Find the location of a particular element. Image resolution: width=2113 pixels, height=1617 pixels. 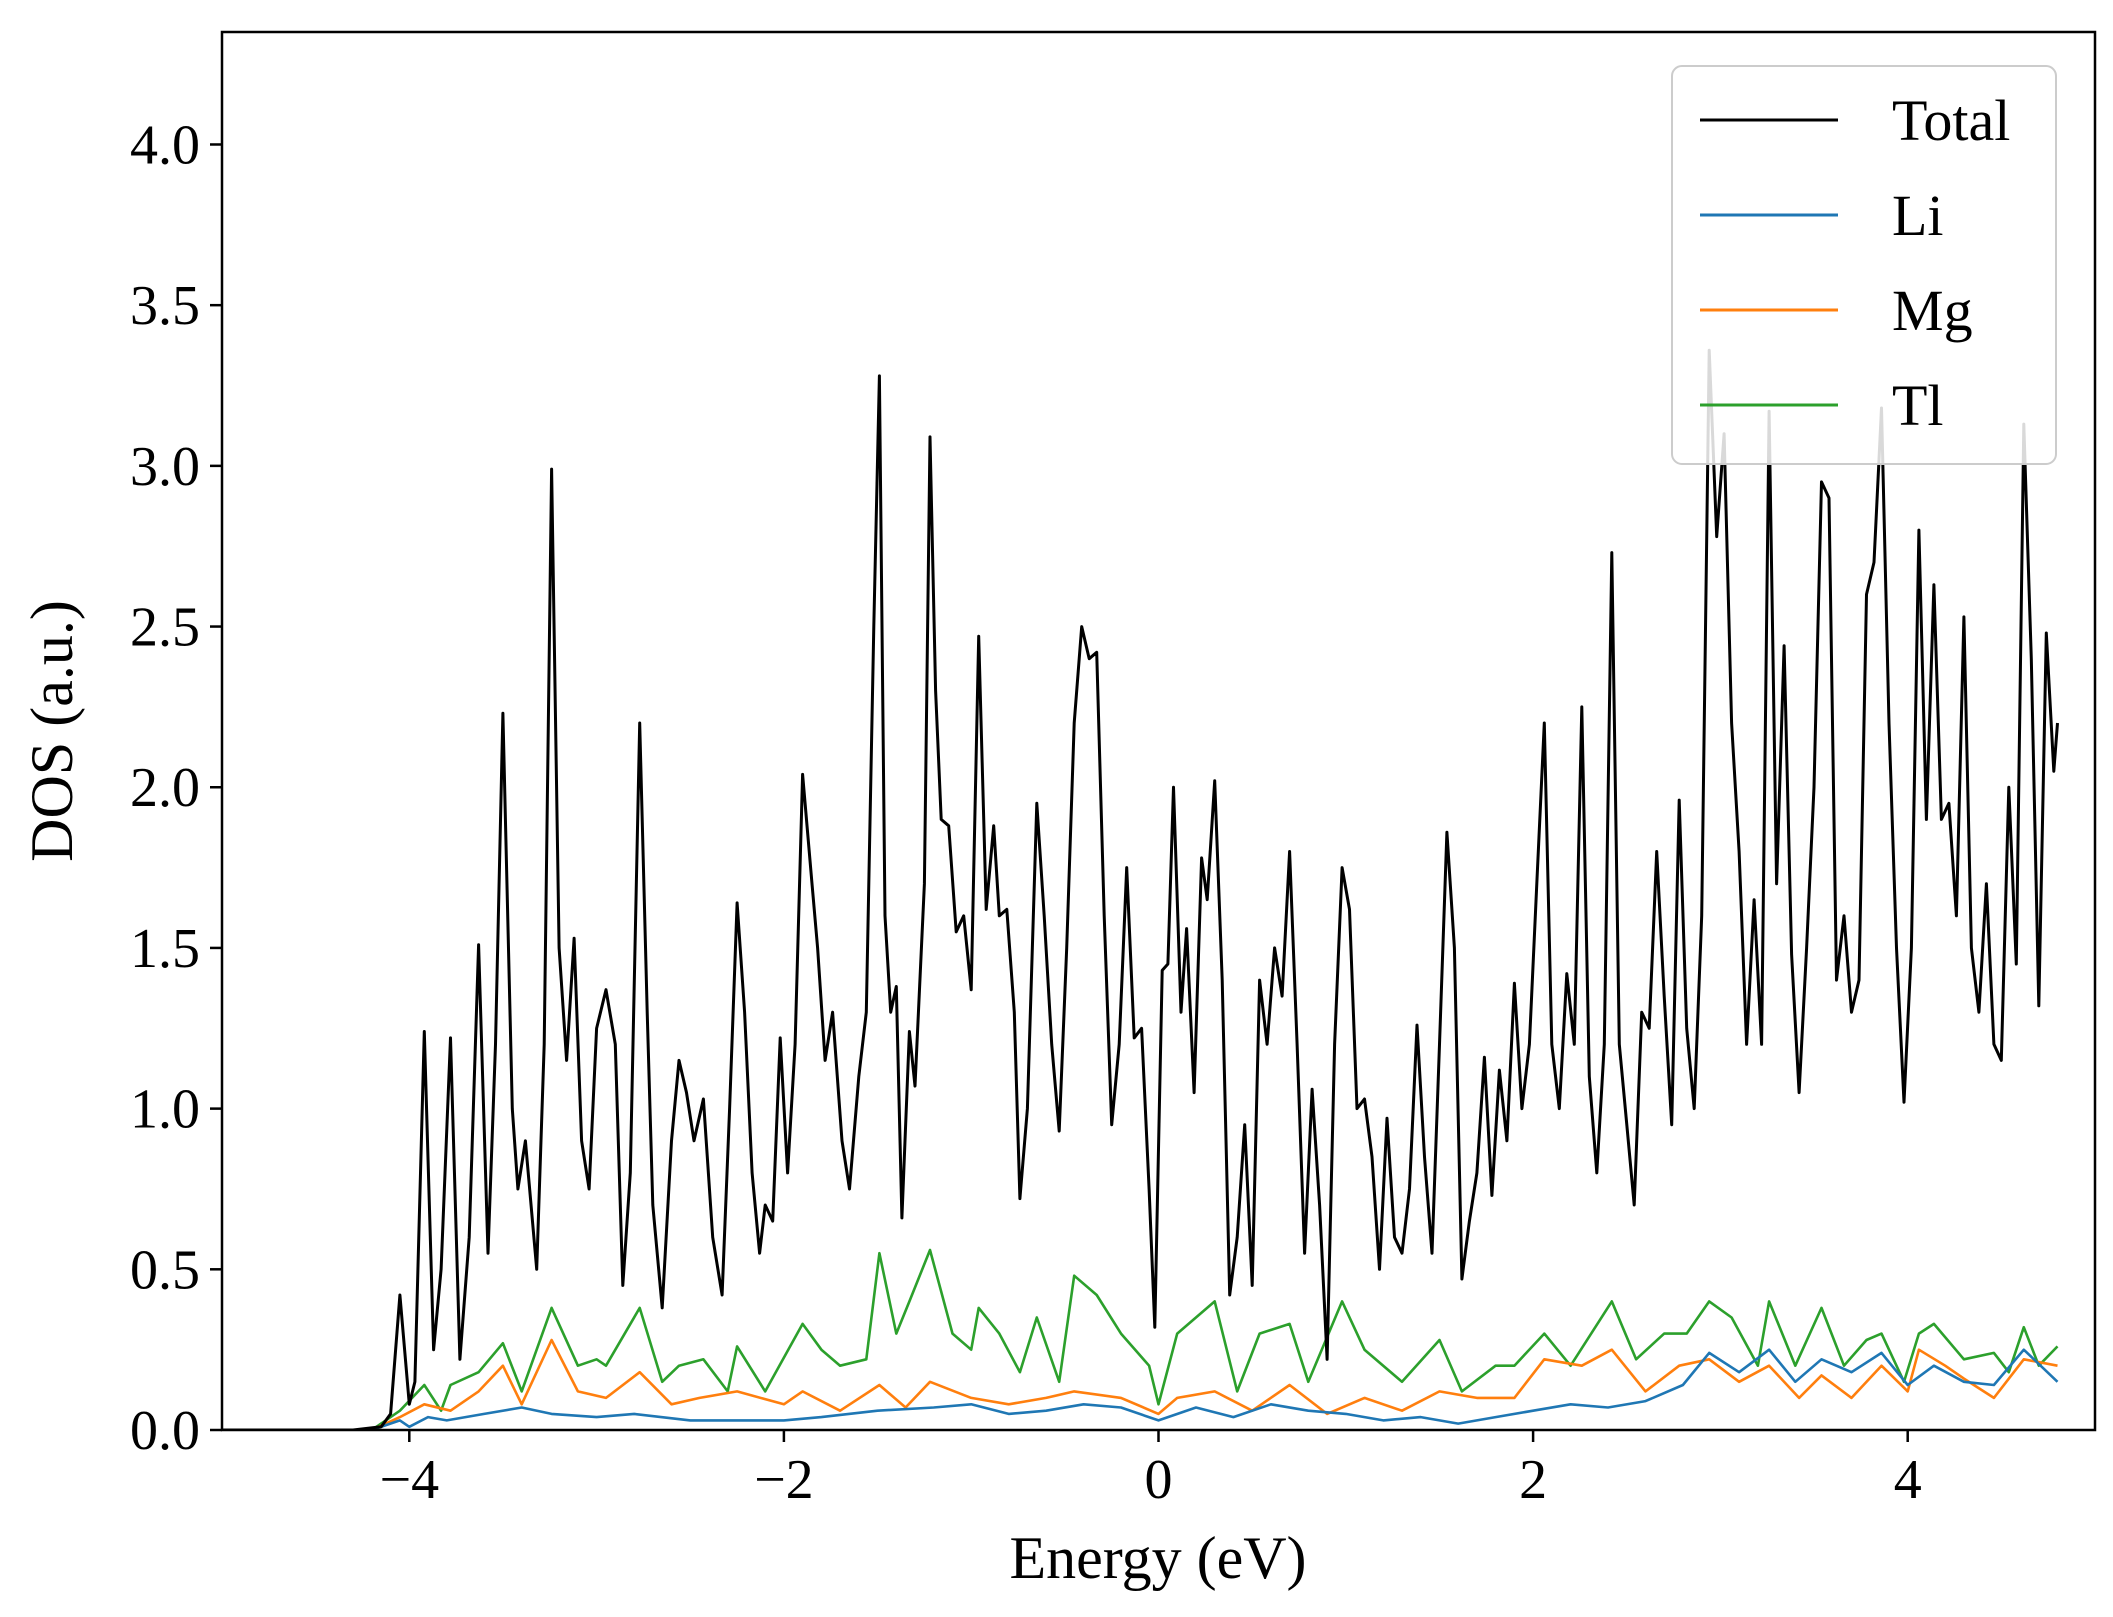

y-tick-label: 3.0 is located at coordinates (165, 467).